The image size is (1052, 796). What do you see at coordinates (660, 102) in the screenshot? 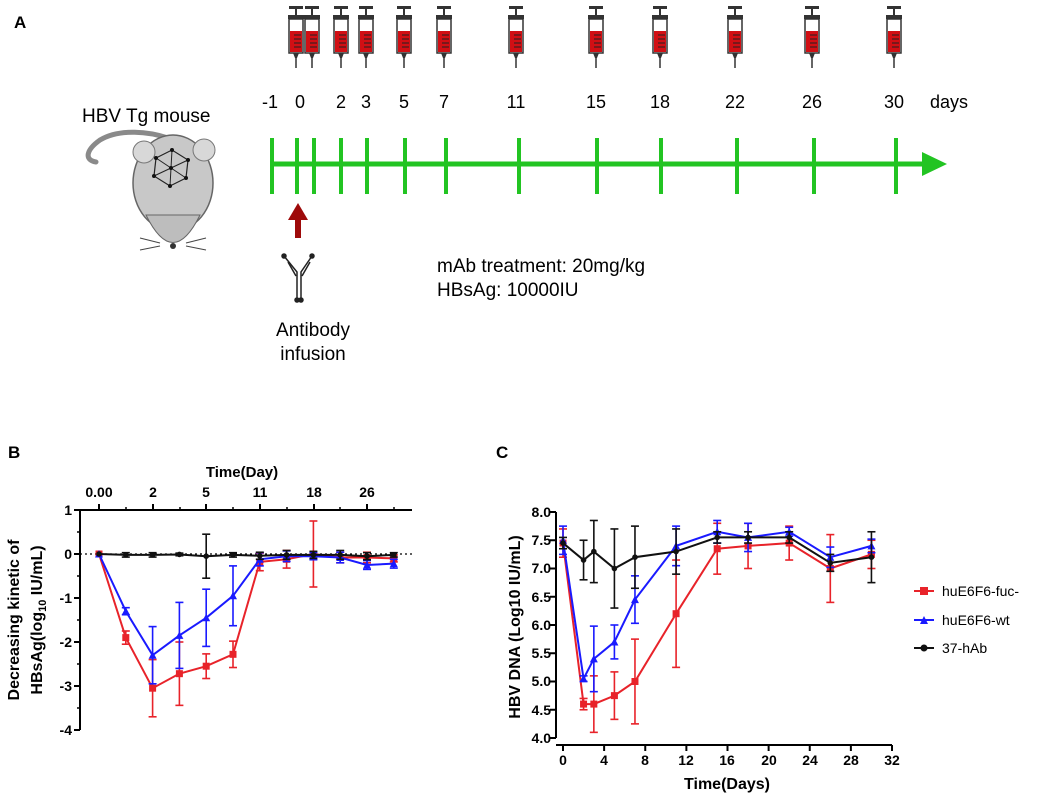
I see `day-label: 18` at bounding box center [660, 102].